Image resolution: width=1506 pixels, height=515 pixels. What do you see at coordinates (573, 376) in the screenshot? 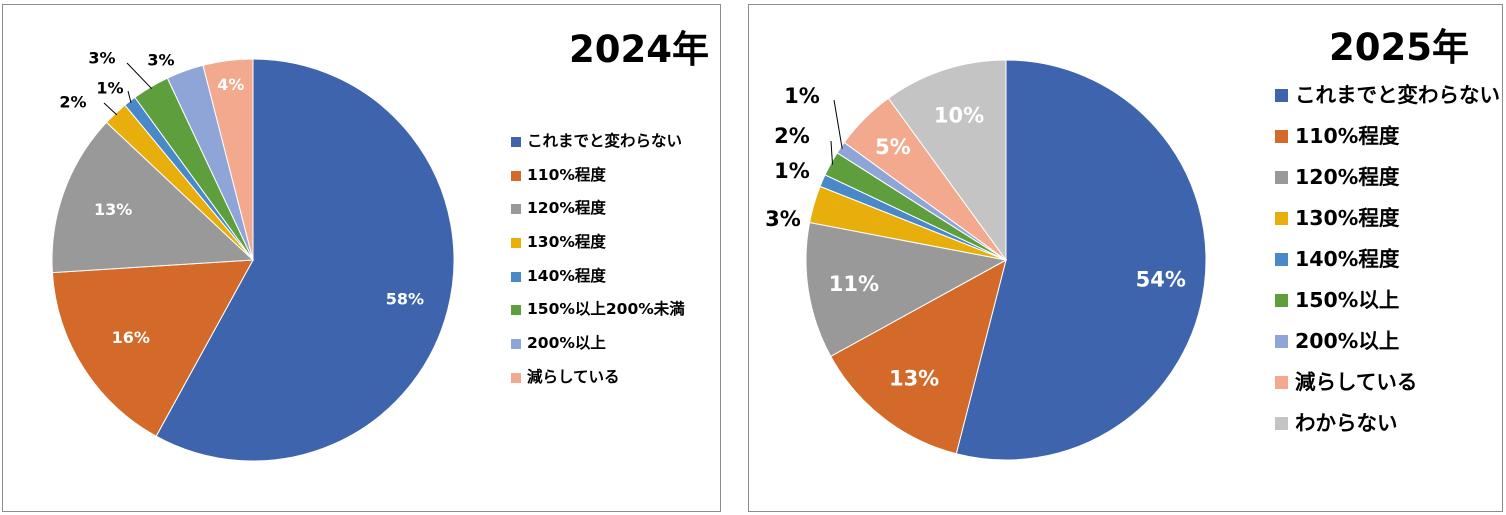
I see `legend-label-2024-7: 減らしている` at bounding box center [573, 376].